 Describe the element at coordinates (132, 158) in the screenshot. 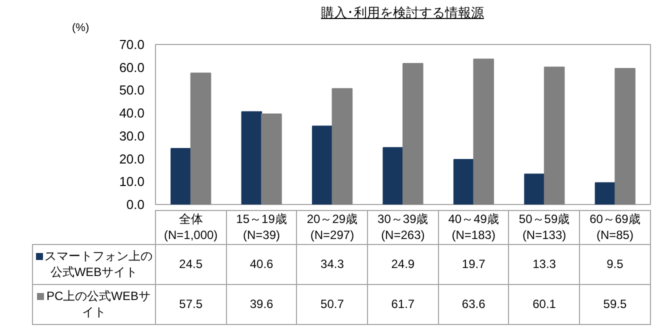

I see `y-tick-label: 20.0` at that location.